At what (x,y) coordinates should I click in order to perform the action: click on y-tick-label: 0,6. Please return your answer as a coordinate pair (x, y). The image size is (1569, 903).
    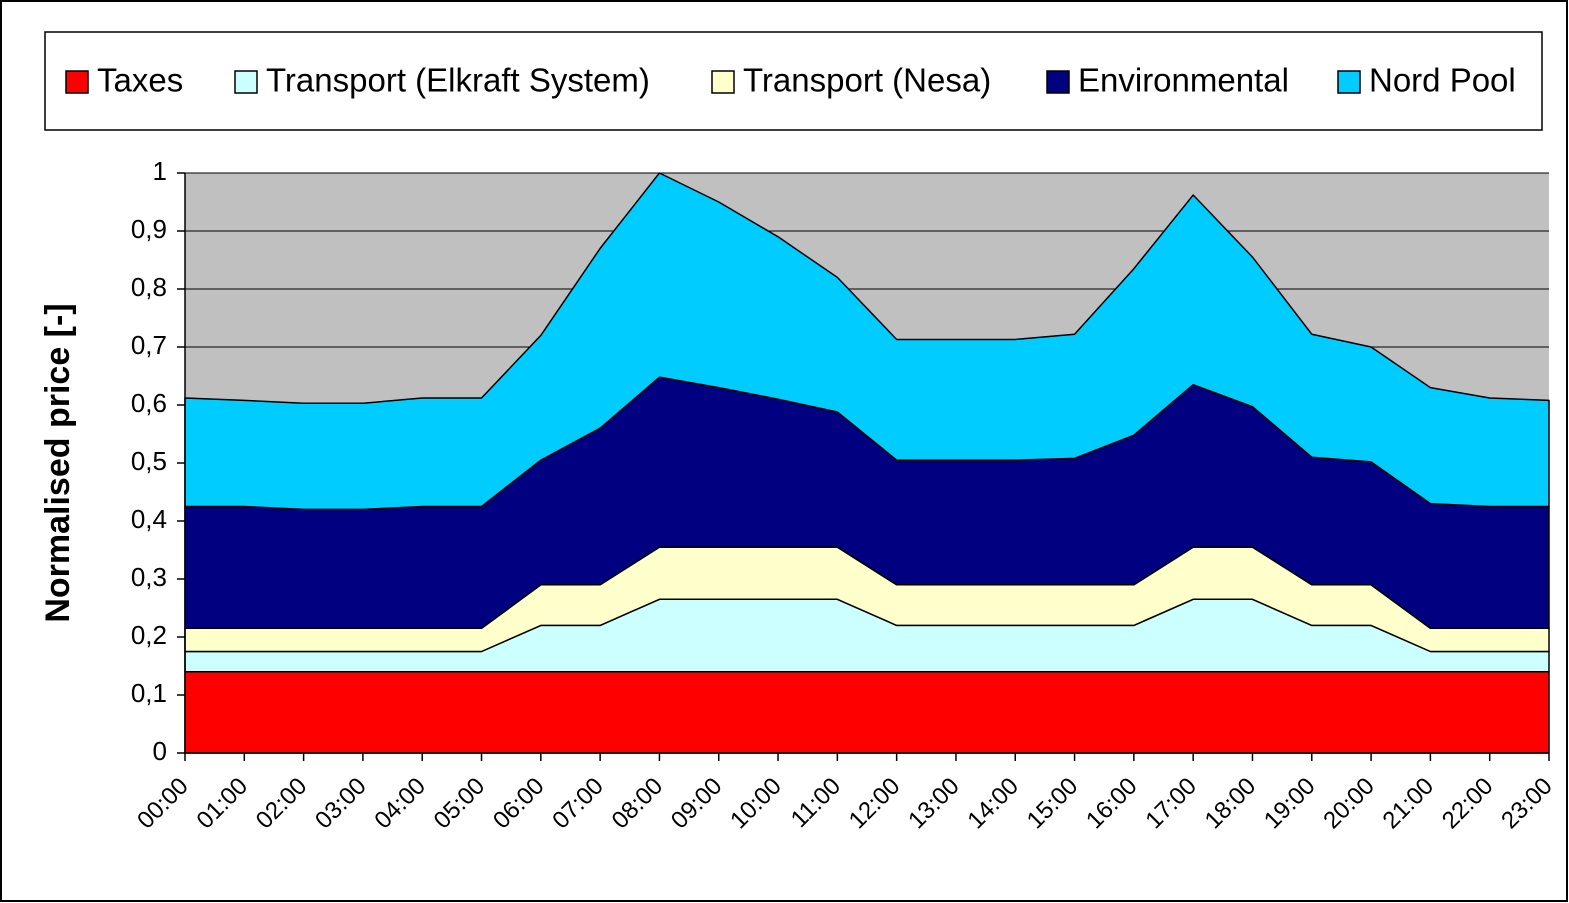
    Looking at the image, I should click on (149, 403).